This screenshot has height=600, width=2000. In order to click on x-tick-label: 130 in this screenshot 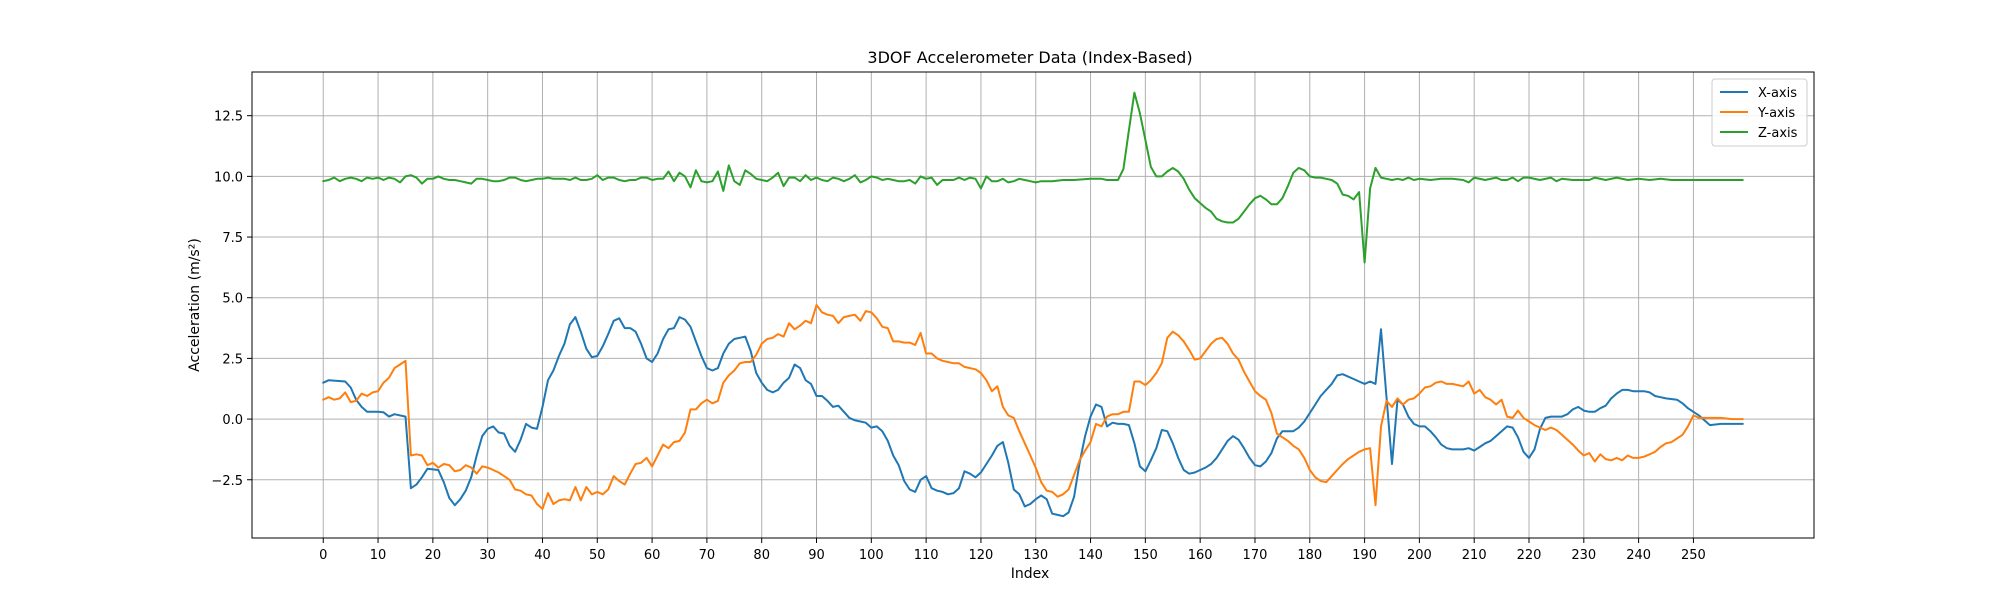, I will do `click(1035, 555)`.